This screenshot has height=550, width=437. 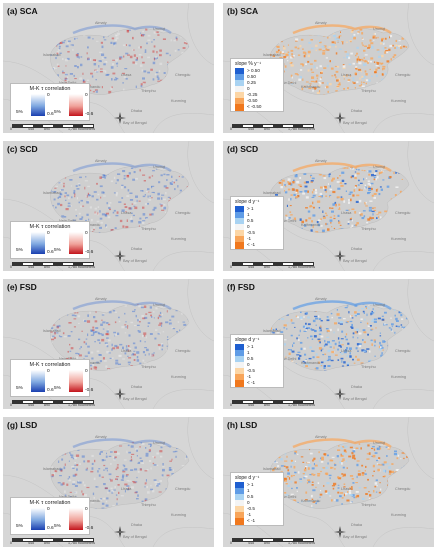 What do you see at coordinates (148, 367) in the screenshot?
I see `place-label: Thimphu` at bounding box center [148, 367].